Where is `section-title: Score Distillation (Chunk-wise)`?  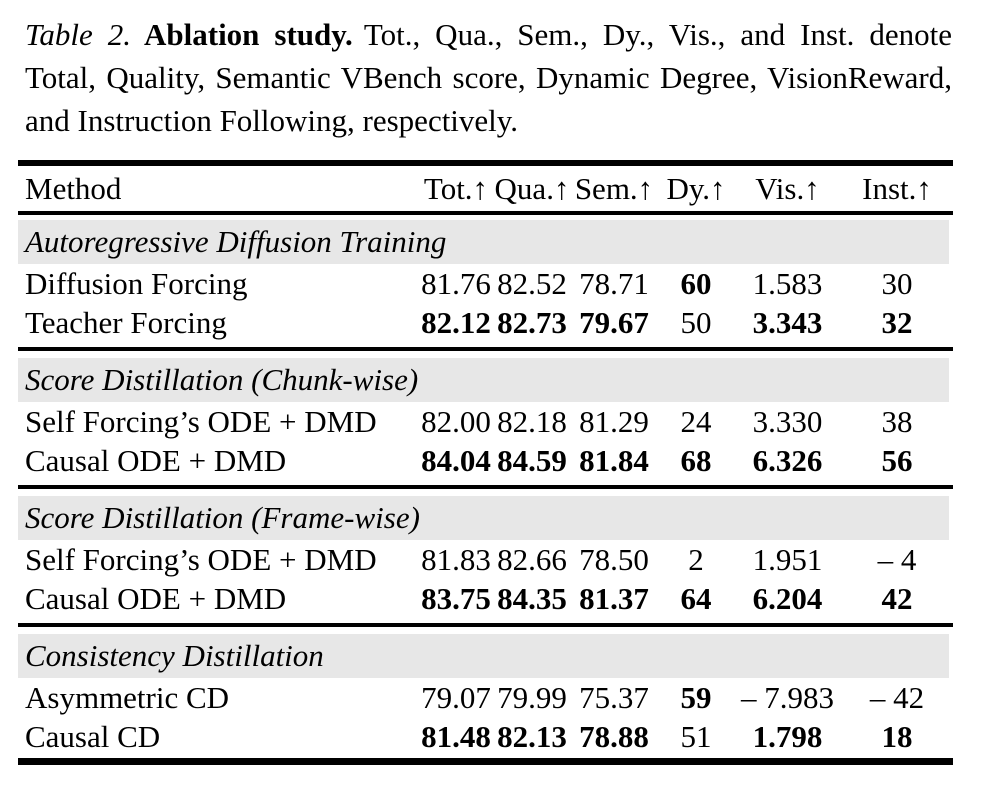 section-title: Score Distillation (Chunk-wise) is located at coordinates (487, 380).